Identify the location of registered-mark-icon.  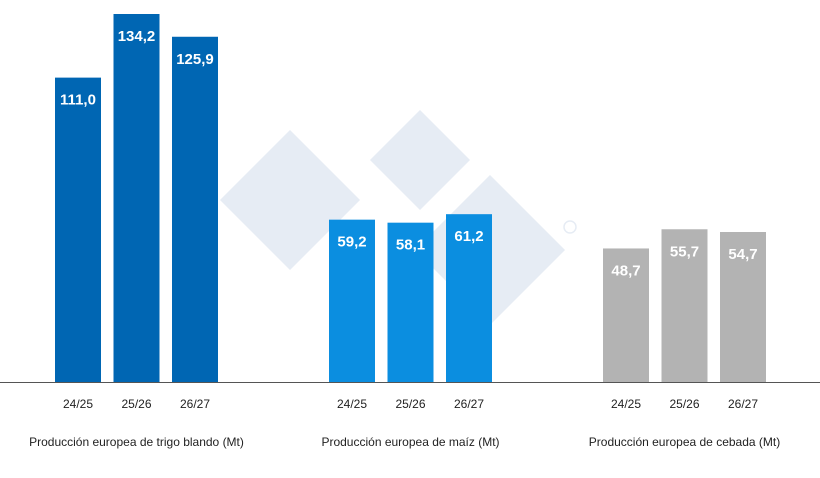
(570, 227).